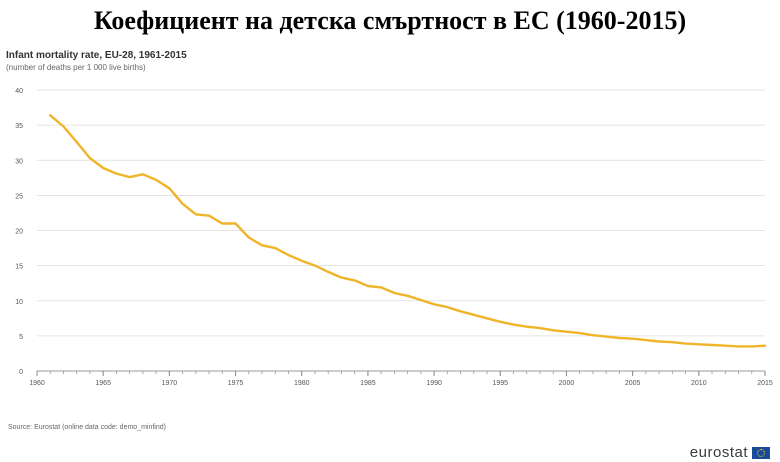 This screenshot has height=462, width=780. Describe the element at coordinates (19, 267) in the screenshot. I see `y-tick-label: 15` at that location.